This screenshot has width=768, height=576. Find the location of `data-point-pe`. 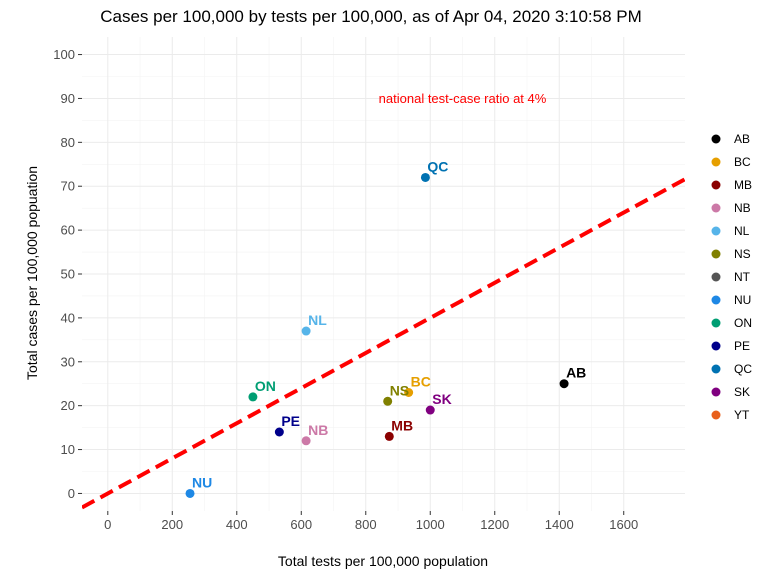

data-point-pe is located at coordinates (279, 432).